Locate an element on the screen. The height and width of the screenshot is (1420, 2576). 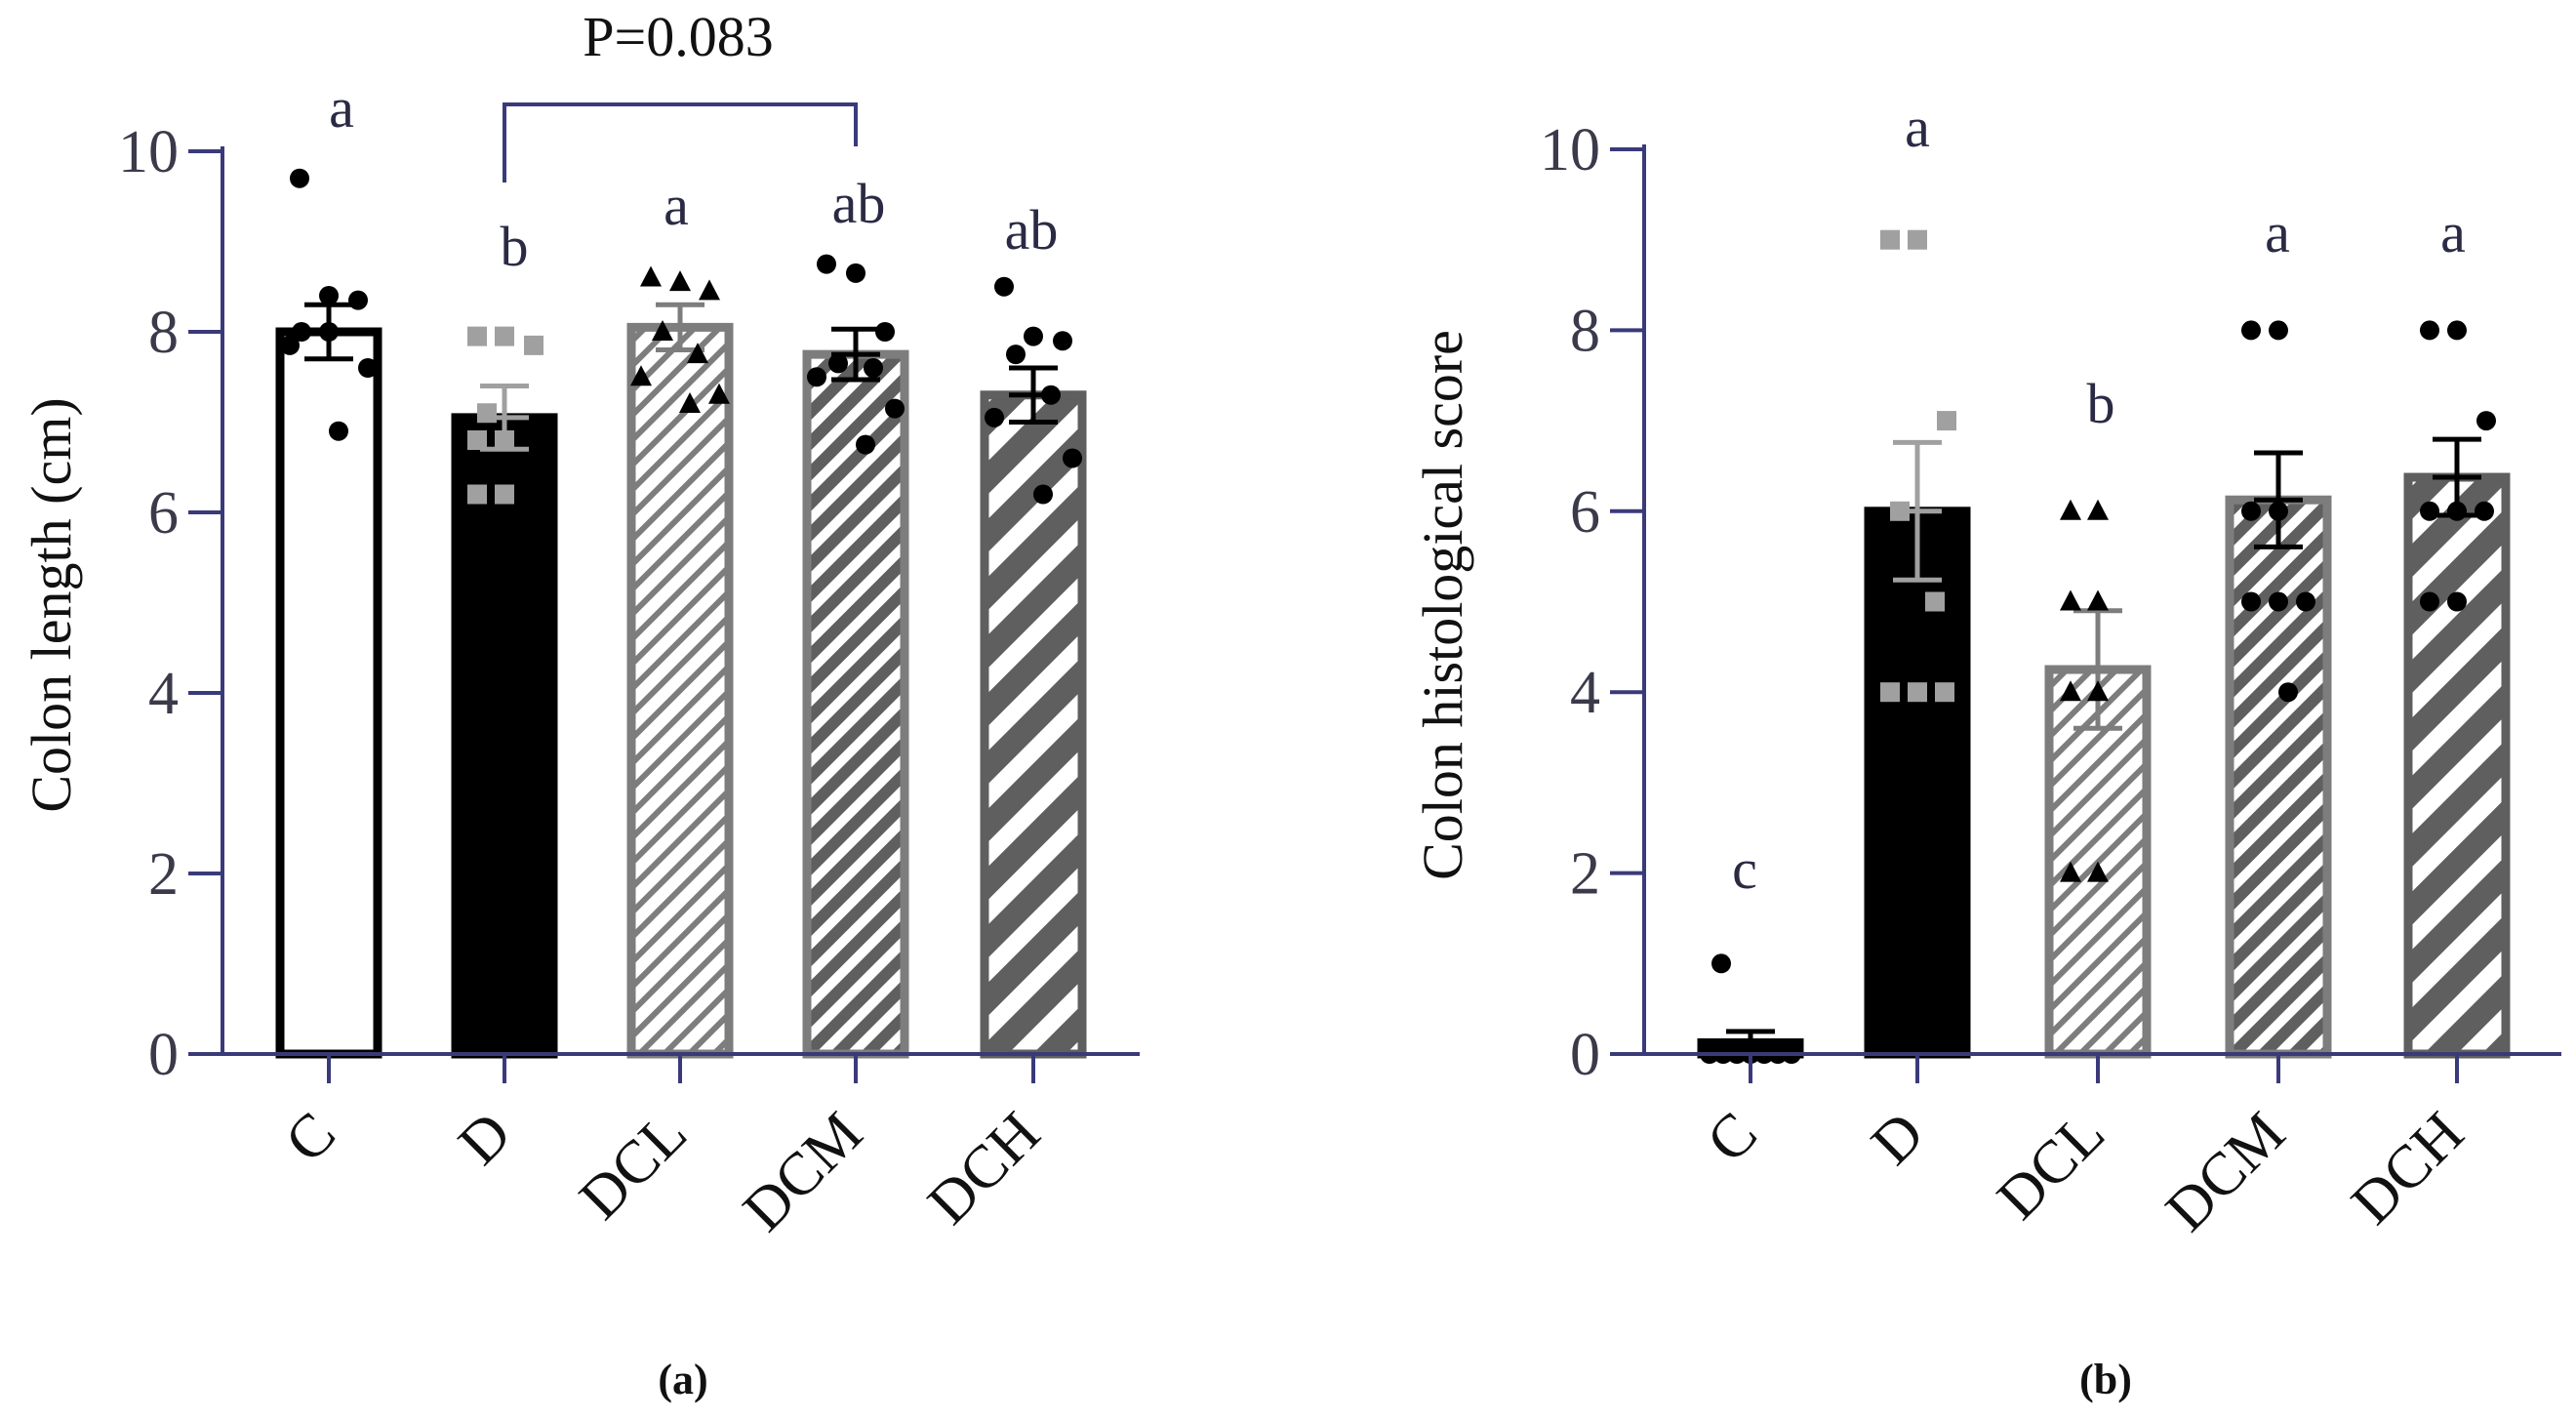
panel-a-label: (a) is located at coordinates (682, 1380).